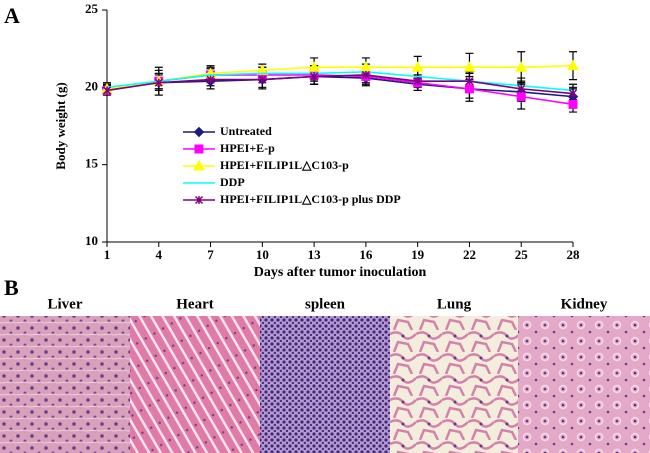 The height and width of the screenshot is (453, 650). I want to click on y-axis-label: Body weight (g), so click(60, 125).